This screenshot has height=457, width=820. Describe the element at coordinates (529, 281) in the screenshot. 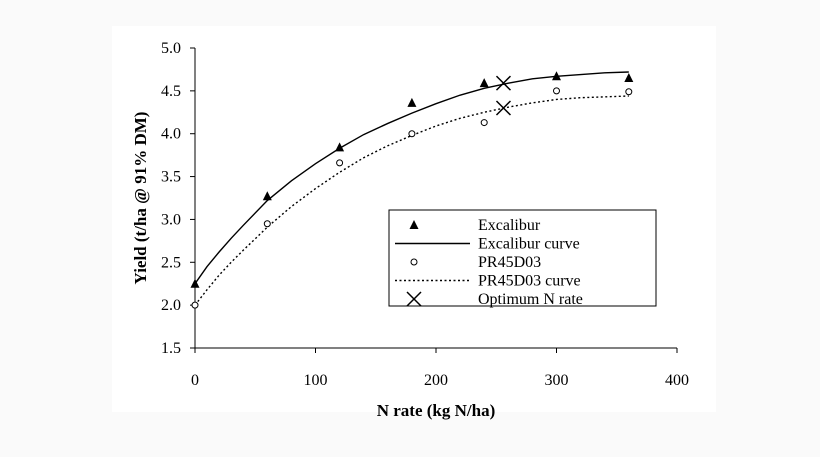

I see `legend-label-pr45d03-curve: PR45D03 curve` at that location.